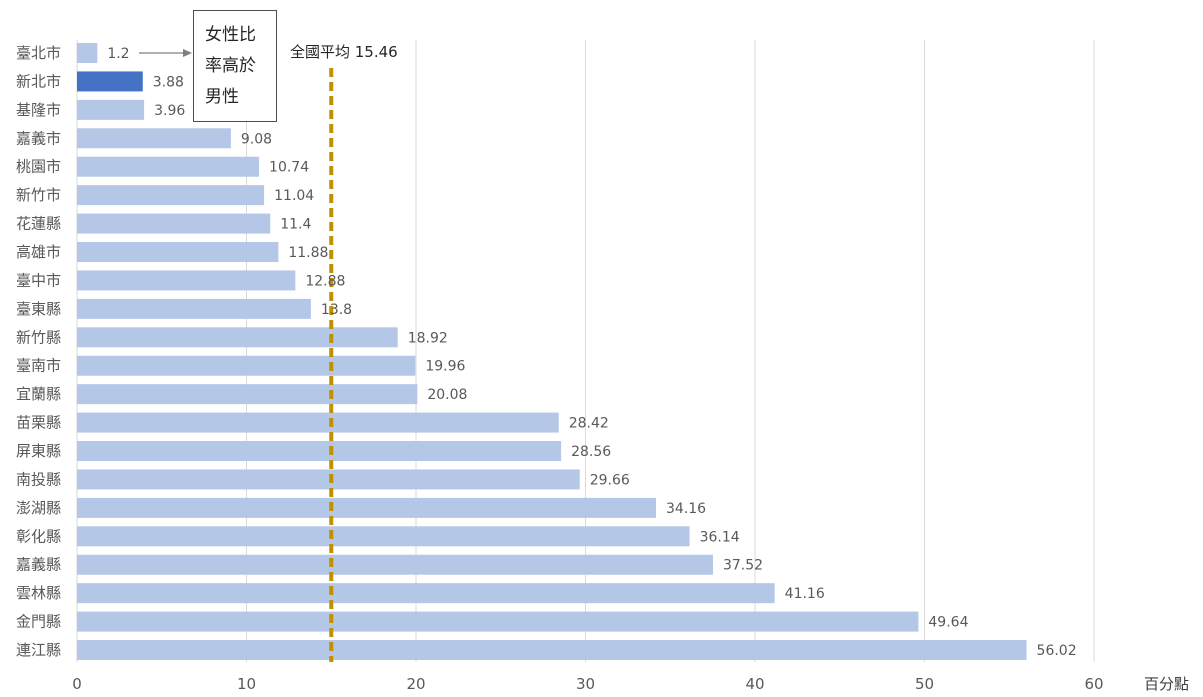  What do you see at coordinates (38, 224) in the screenshot?
I see `category-label: 花蓮縣` at bounding box center [38, 224].